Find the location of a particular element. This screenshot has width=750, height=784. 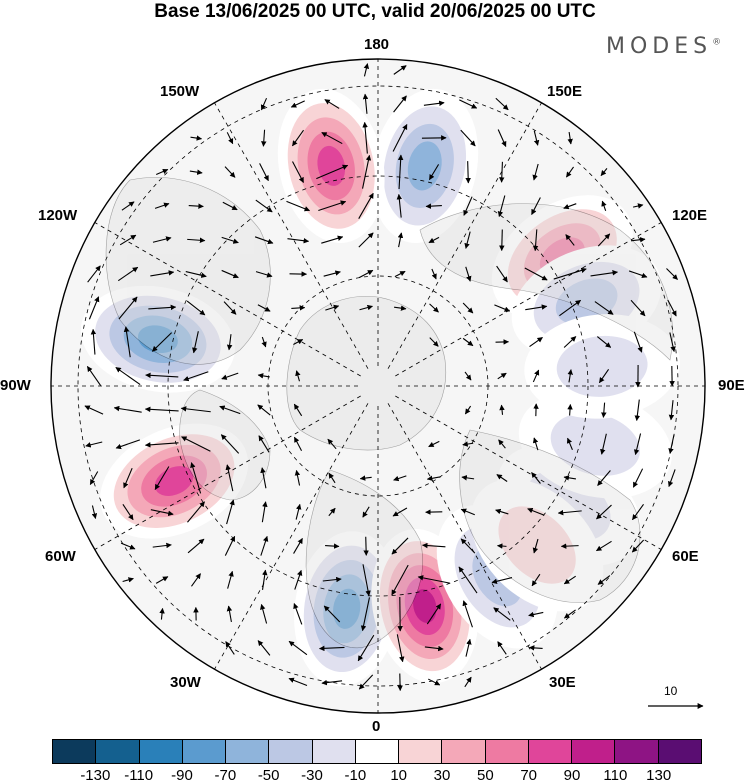

lon-label-180: 180 is located at coordinates (376, 45).